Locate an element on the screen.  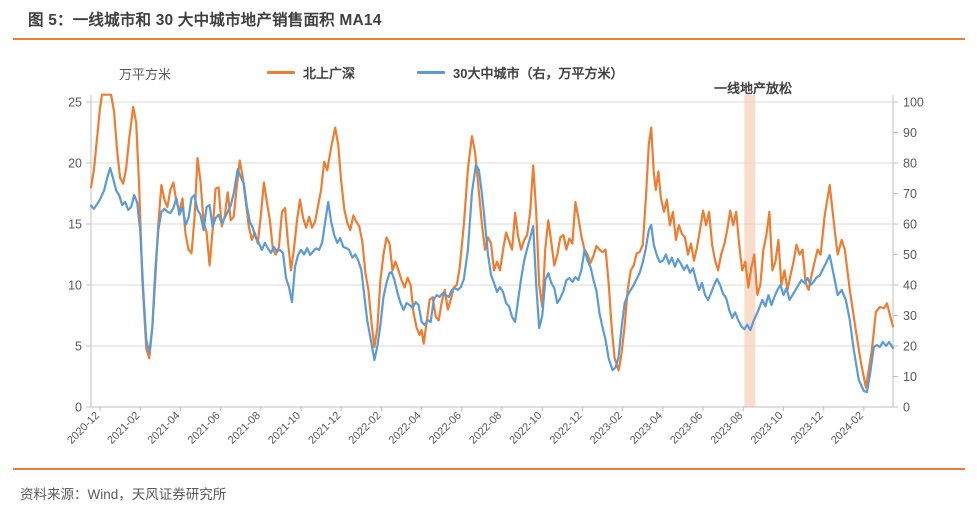
right-axis-tick-label: 80 is located at coordinates (910, 164).